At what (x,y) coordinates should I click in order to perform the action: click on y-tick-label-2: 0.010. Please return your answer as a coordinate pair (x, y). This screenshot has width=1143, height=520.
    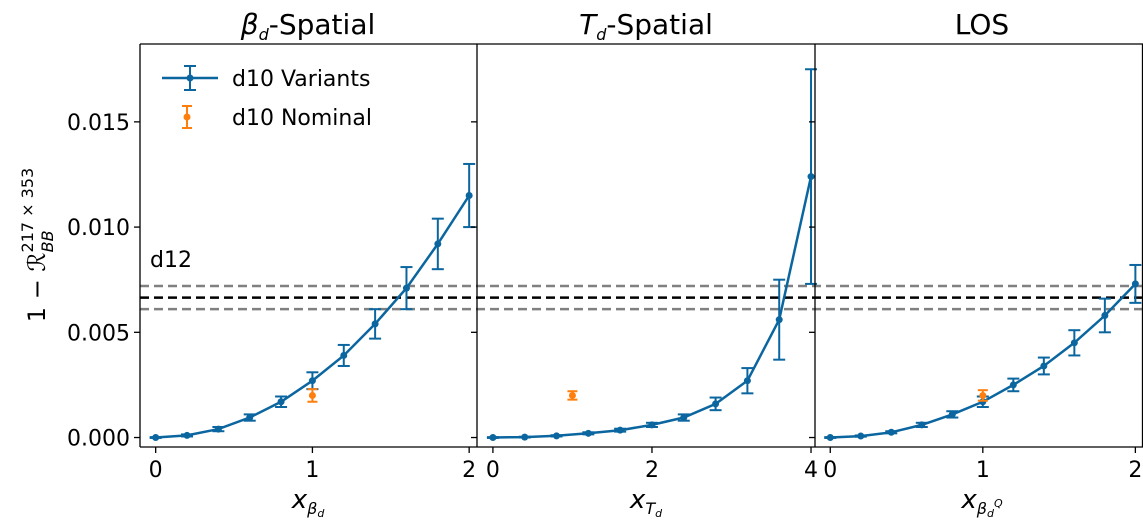
    Looking at the image, I should click on (98, 228).